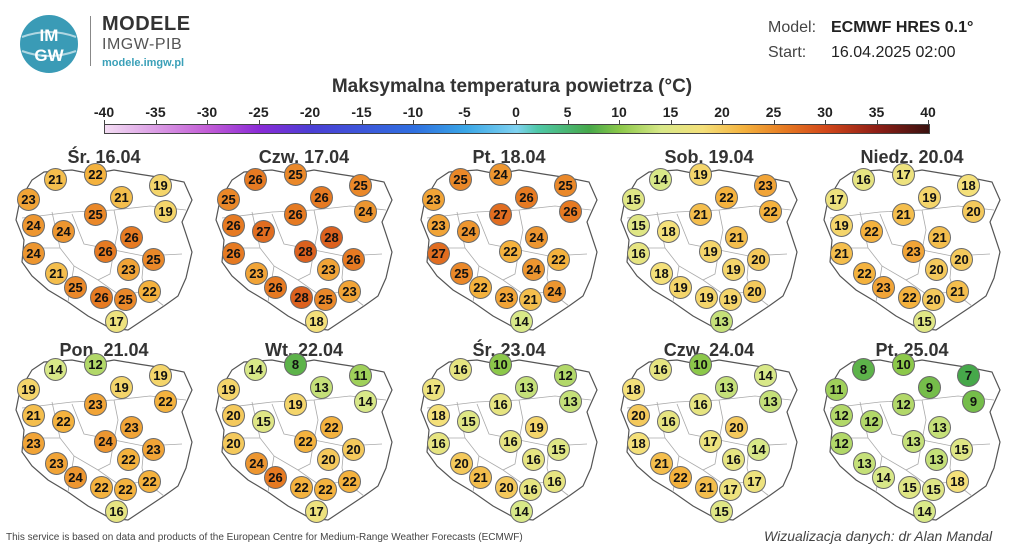 Image resolution: width=1024 pixels, height=548 pixels. I want to click on model-value: ECMWF HRES 0.1°, so click(902, 27).